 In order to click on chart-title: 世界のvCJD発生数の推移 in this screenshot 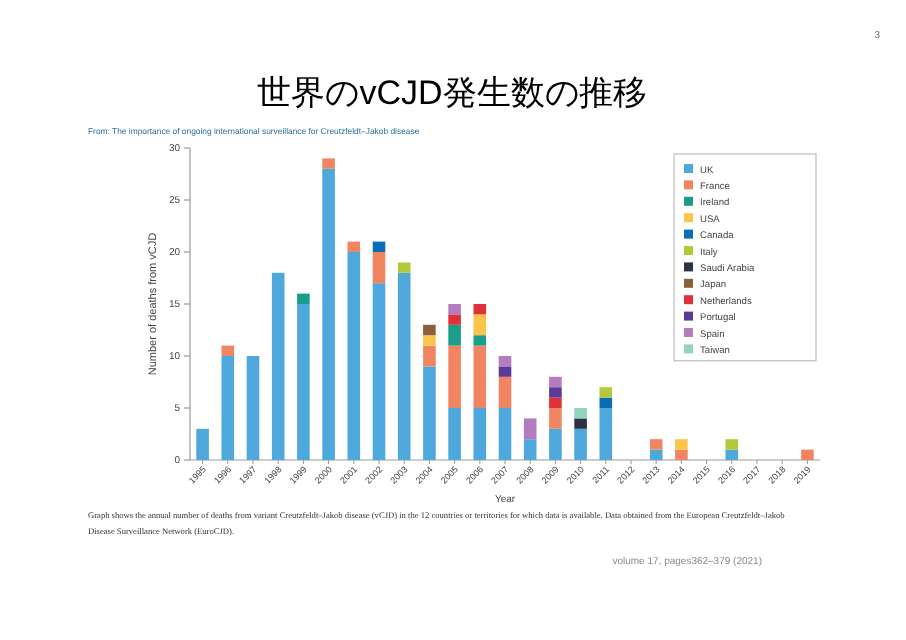, I will do `click(452, 93)`.